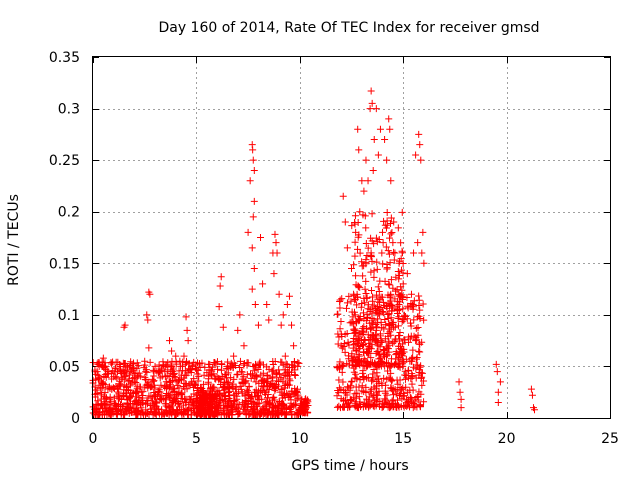  Describe the element at coordinates (403, 439) in the screenshot. I see `x-tick-label: 15` at that location.